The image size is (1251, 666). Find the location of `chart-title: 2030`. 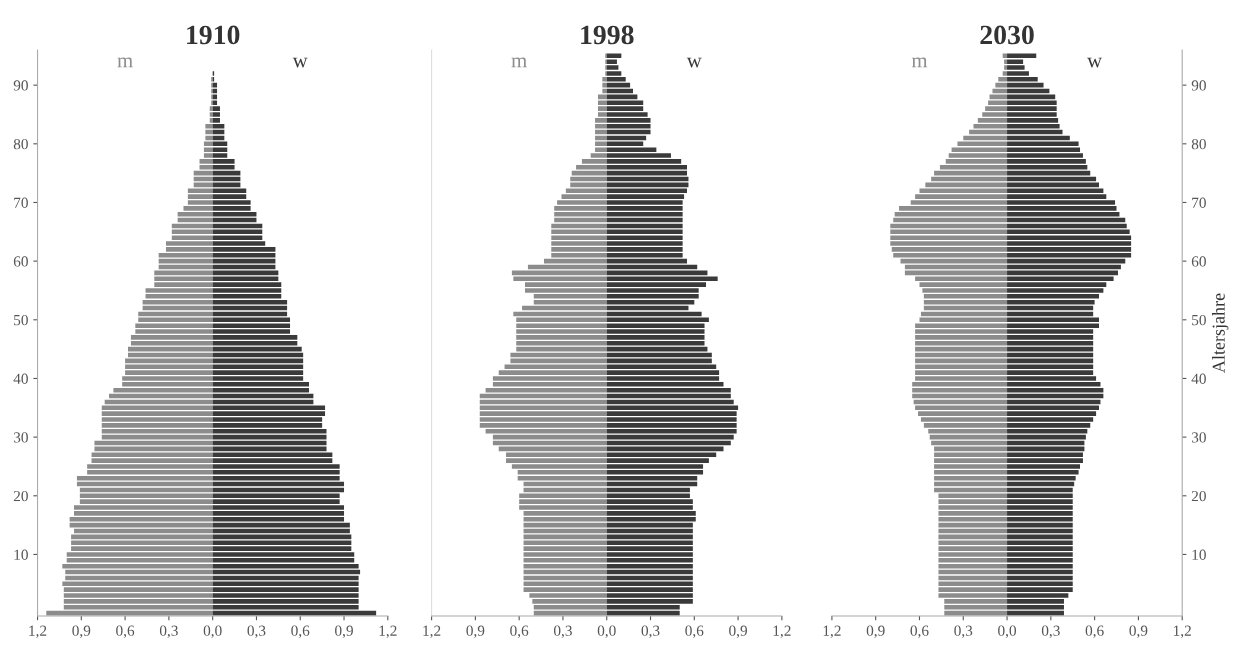

chart-title: 2030 is located at coordinates (1007, 35).